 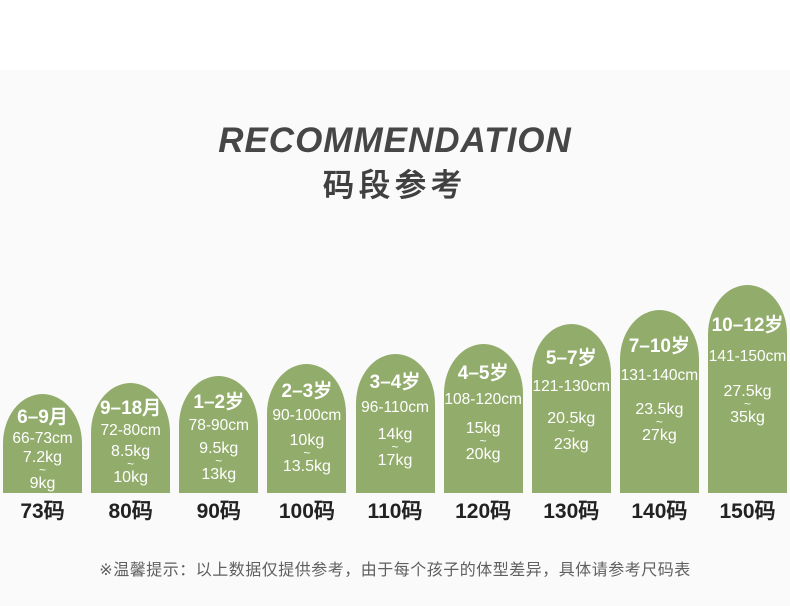 What do you see at coordinates (219, 474) in the screenshot?
I see `weight-max: 13kg` at bounding box center [219, 474].